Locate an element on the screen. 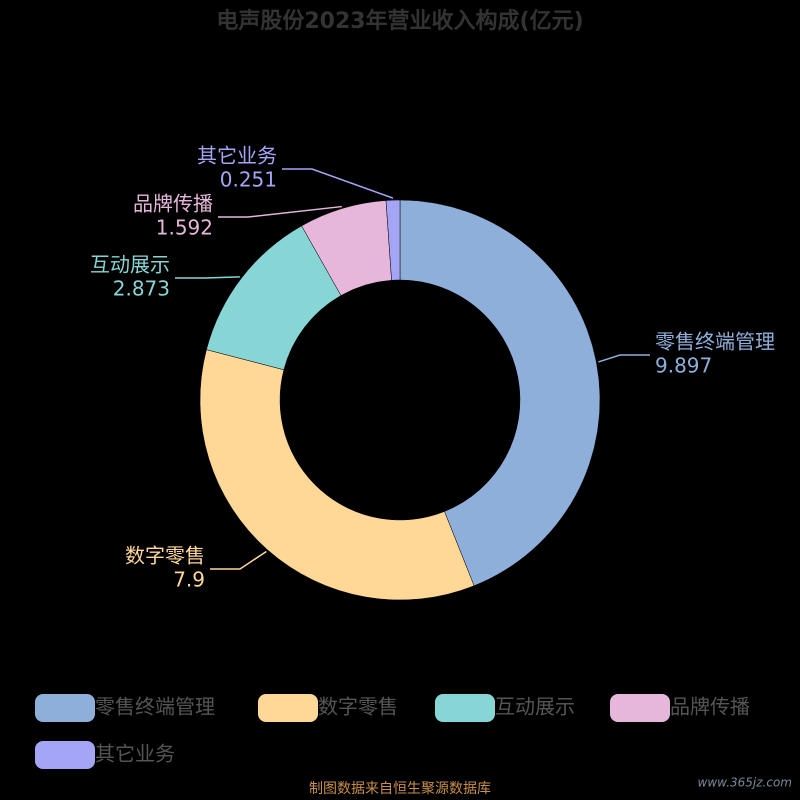 This screenshot has width=800, height=800. slice-label: 数字零售 is located at coordinates (165, 556).